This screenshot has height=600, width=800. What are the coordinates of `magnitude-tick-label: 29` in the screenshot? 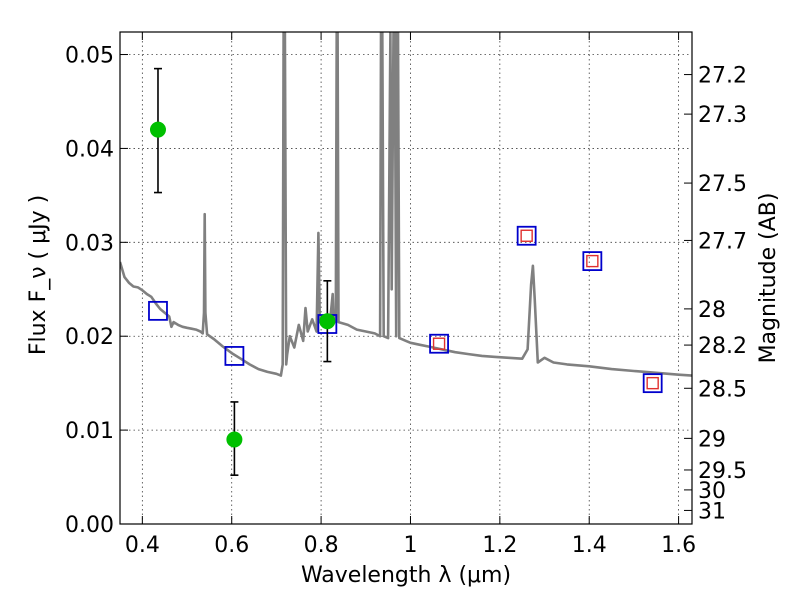 It's located at (712, 439).